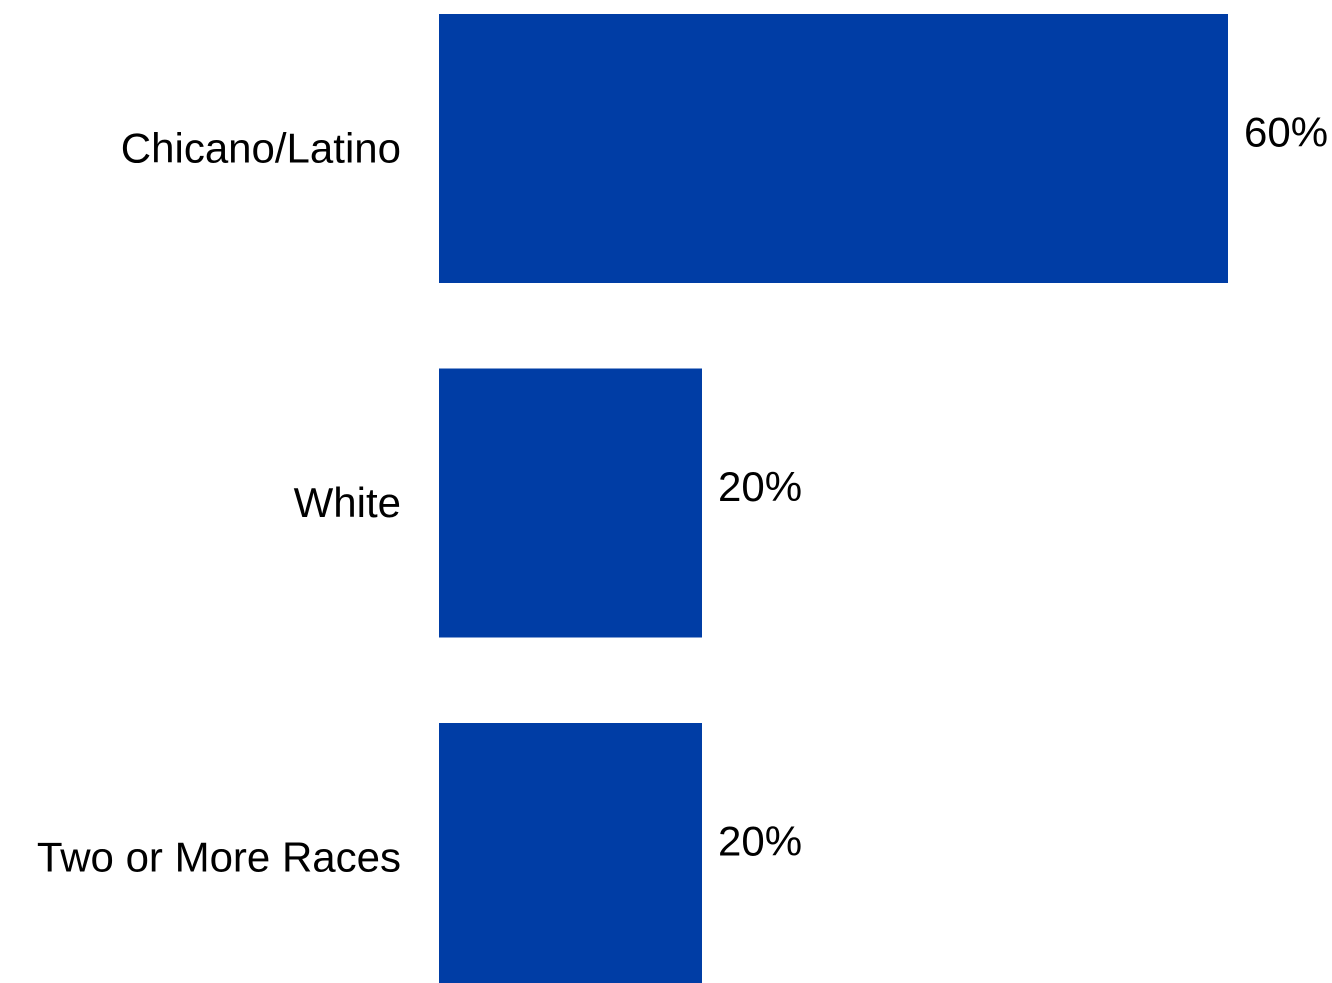 The image size is (1332, 983). What do you see at coordinates (347, 502) in the screenshot?
I see `category-label: White` at bounding box center [347, 502].